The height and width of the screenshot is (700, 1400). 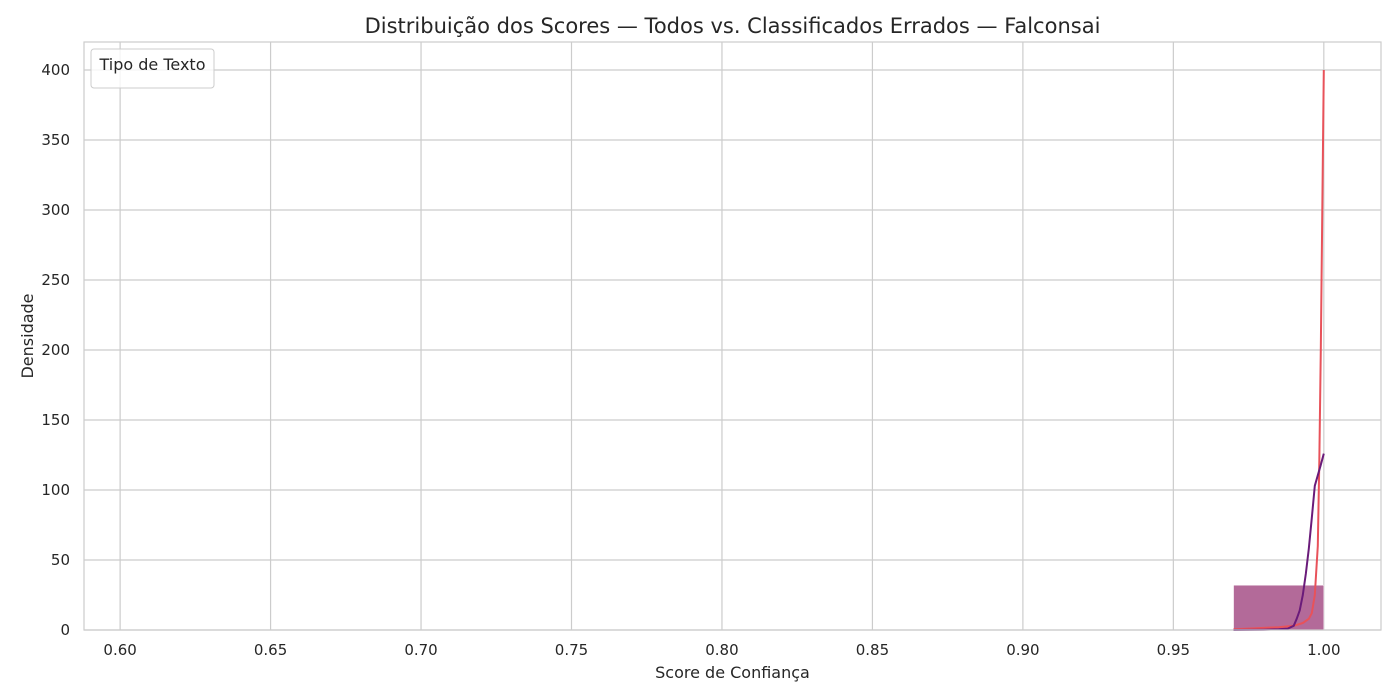 I want to click on x-tick-label: 0.80, so click(x=721, y=650).